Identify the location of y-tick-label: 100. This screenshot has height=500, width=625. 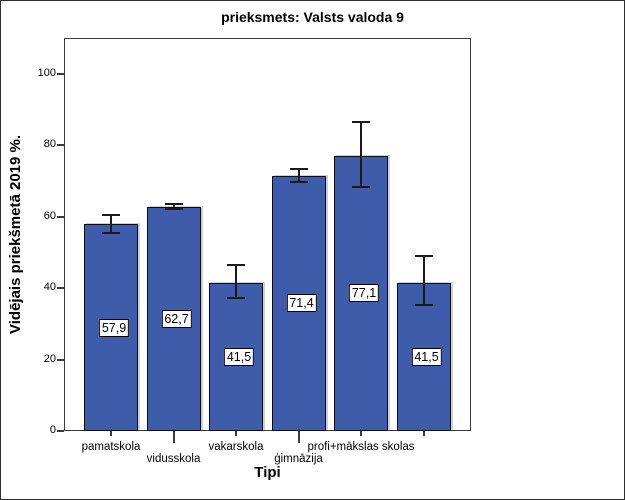
(46, 72).